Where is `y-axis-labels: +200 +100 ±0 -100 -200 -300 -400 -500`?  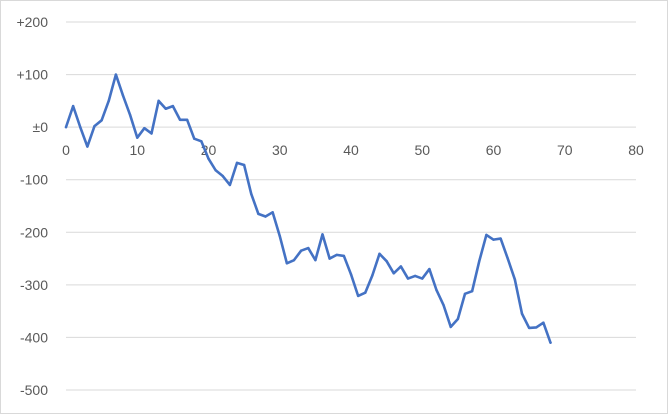 y-axis-labels: +200 +100 ±0 -100 -200 -300 -400 -500 is located at coordinates (32, 206).